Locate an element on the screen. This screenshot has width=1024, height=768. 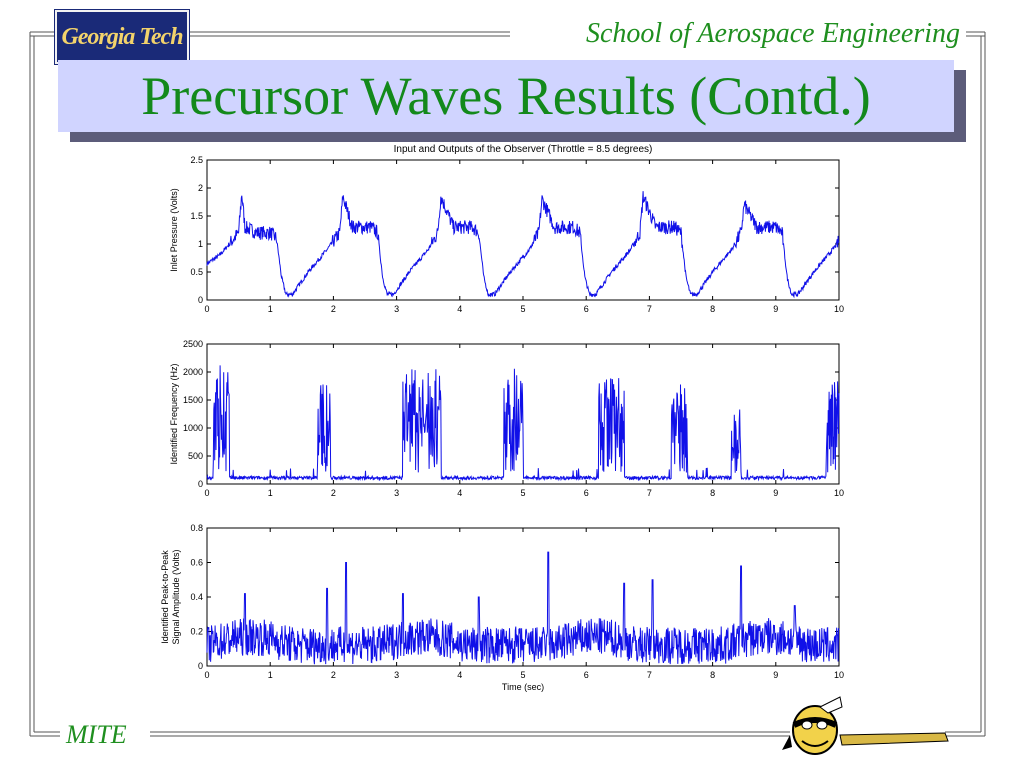
y-tick-label: 500 is located at coordinates (195, 456).